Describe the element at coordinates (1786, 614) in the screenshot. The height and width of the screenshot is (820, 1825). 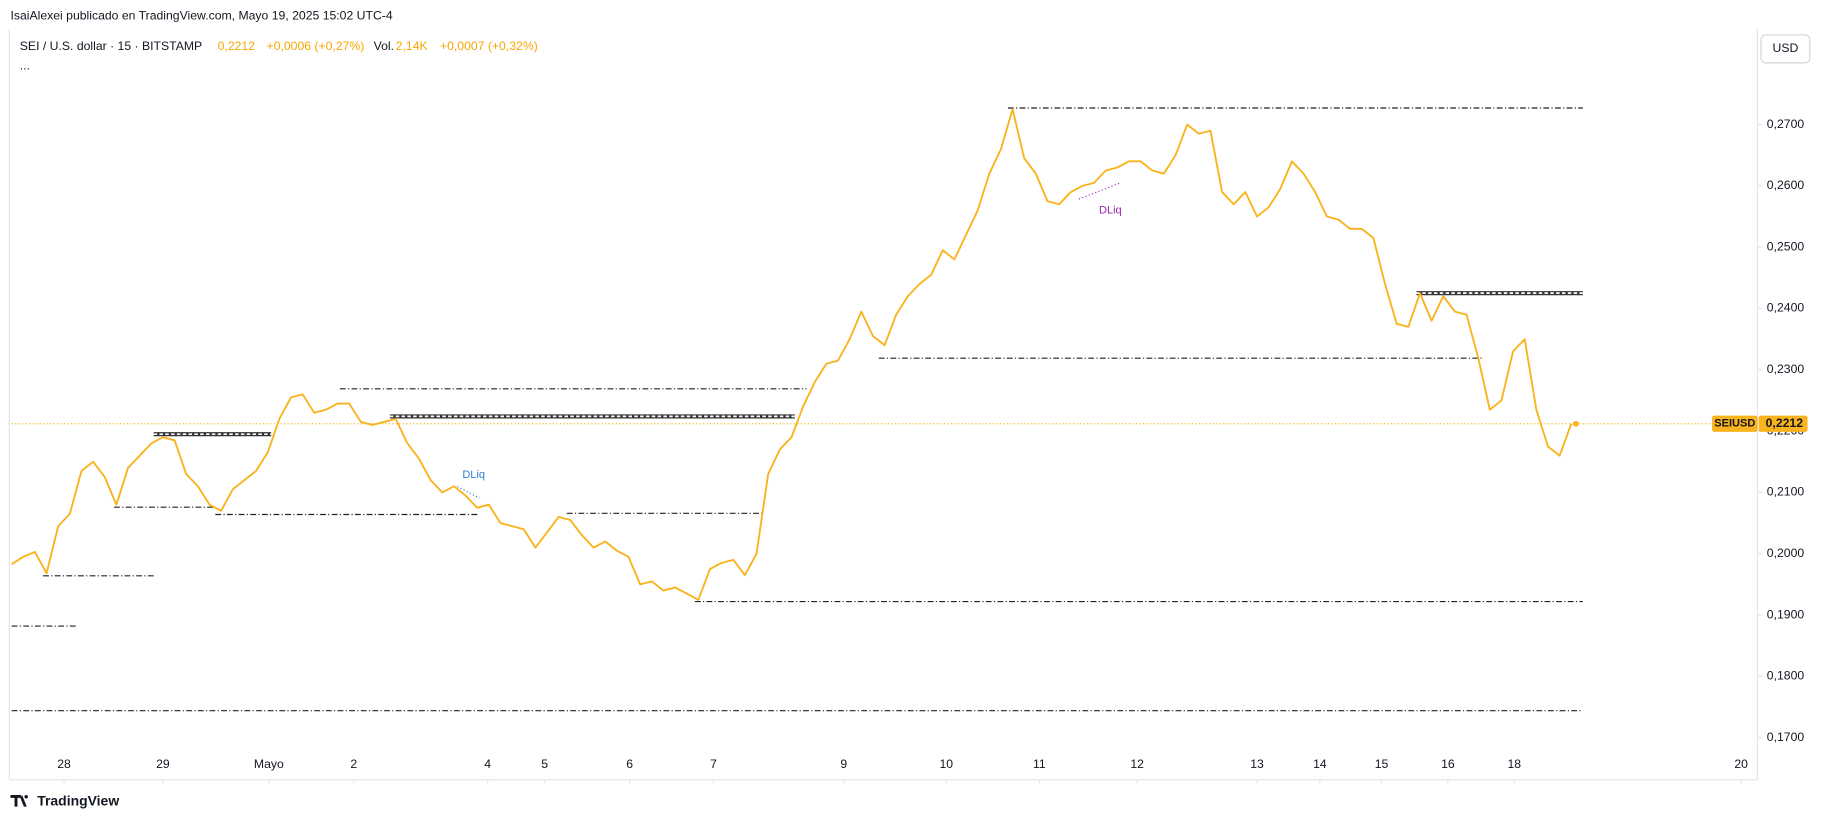
I see `y-tick-label: 0,1900` at that location.